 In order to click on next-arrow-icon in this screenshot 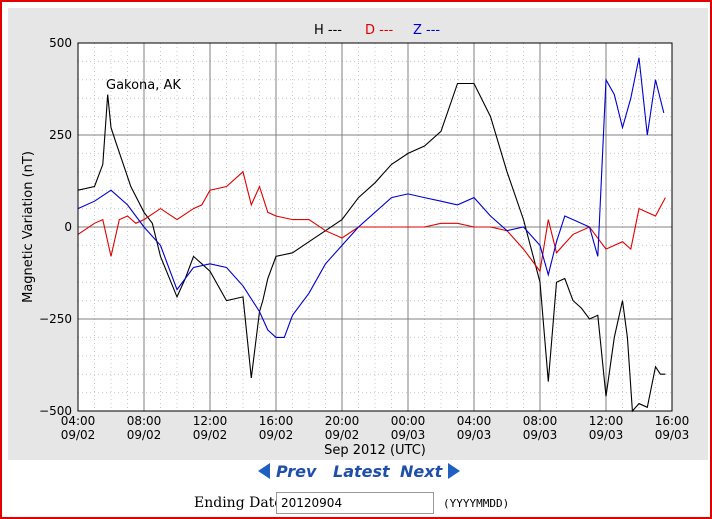, I will do `click(454, 471)`.